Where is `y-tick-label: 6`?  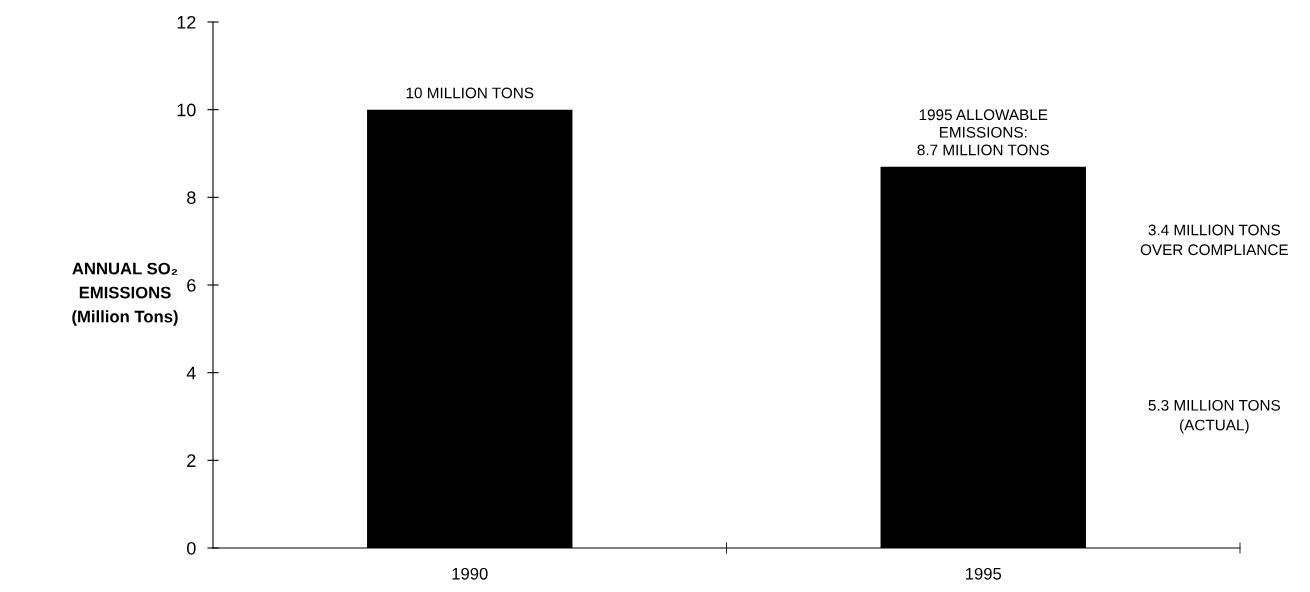 y-tick-label: 6 is located at coordinates (191, 285).